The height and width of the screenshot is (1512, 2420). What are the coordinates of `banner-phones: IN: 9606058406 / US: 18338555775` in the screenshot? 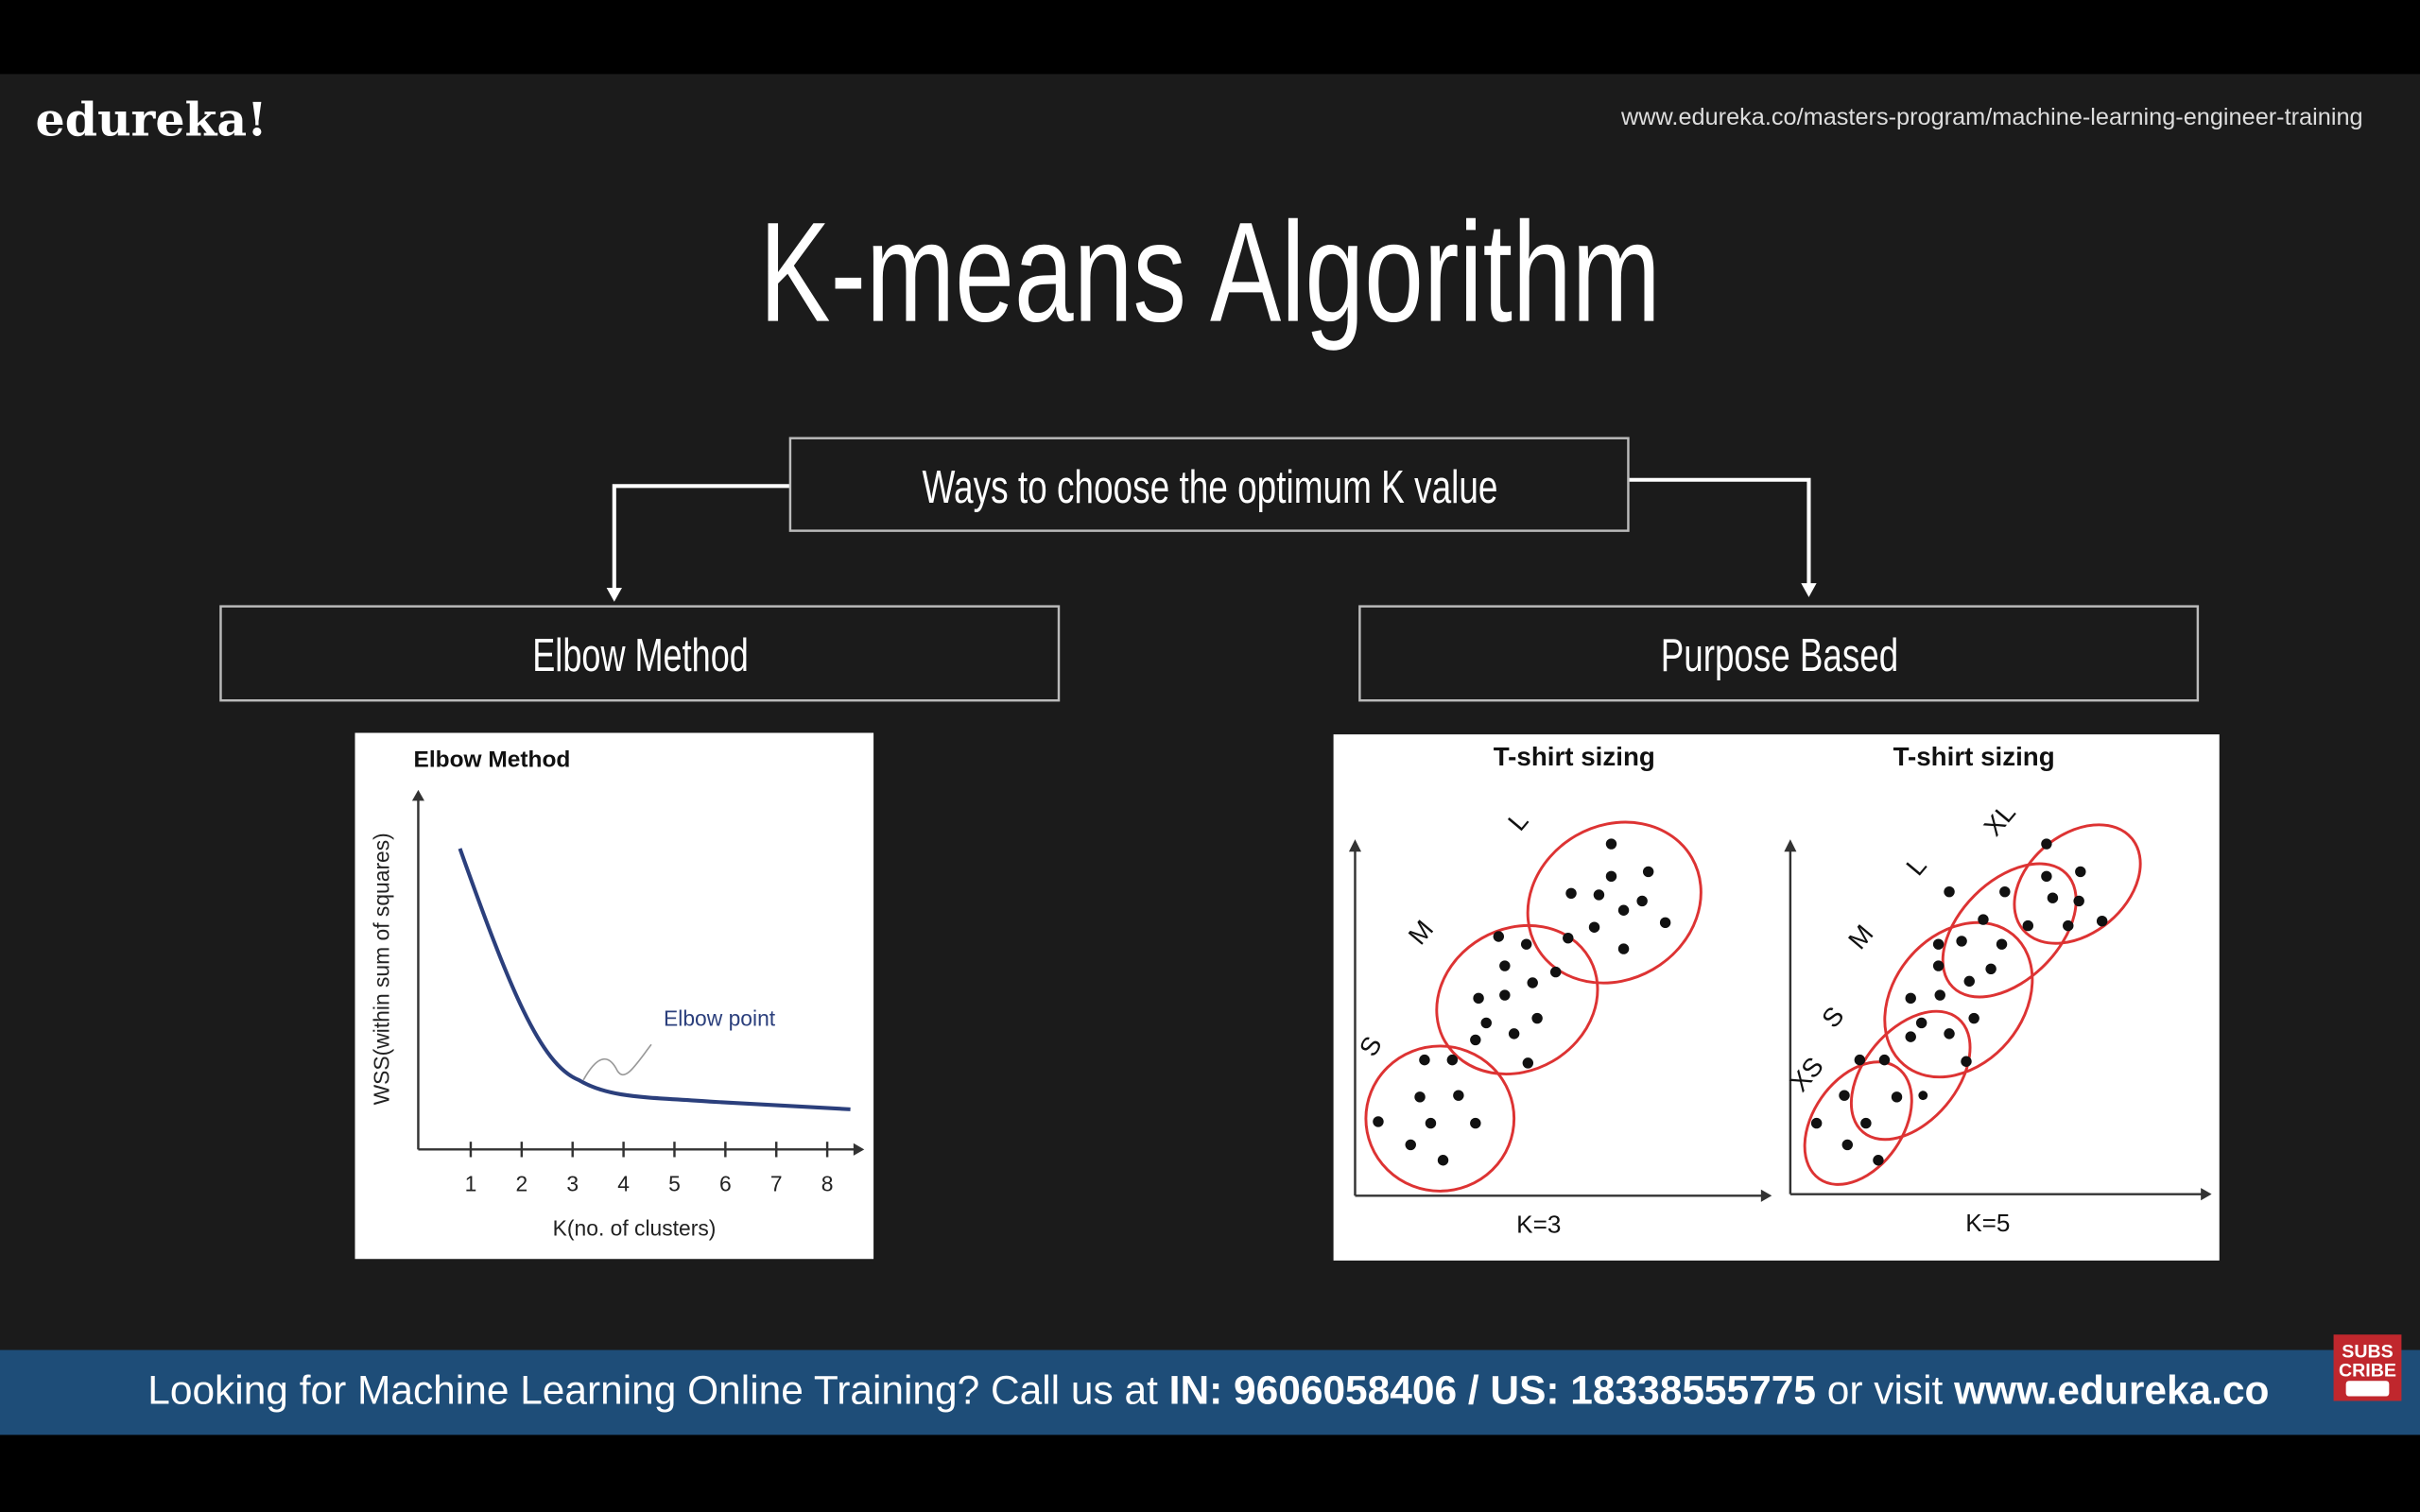 It's located at (1492, 1390).